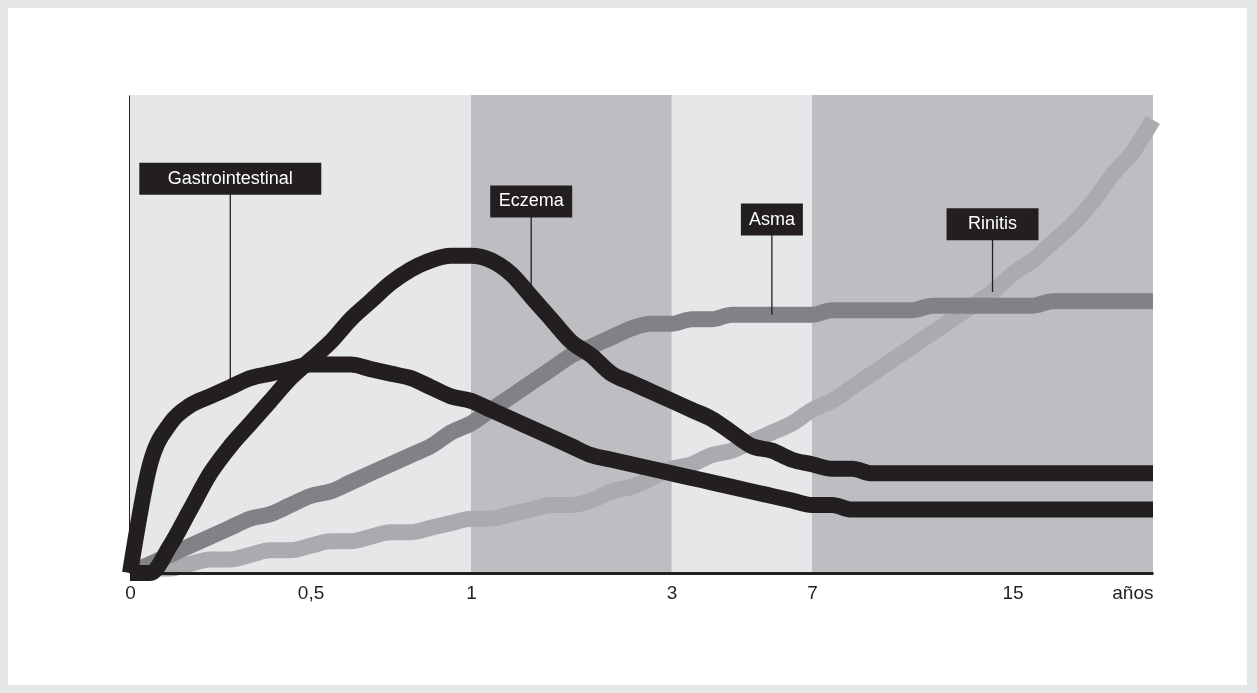 This screenshot has width=1257, height=693. I want to click on x-axis-title: años, so click(1133, 592).